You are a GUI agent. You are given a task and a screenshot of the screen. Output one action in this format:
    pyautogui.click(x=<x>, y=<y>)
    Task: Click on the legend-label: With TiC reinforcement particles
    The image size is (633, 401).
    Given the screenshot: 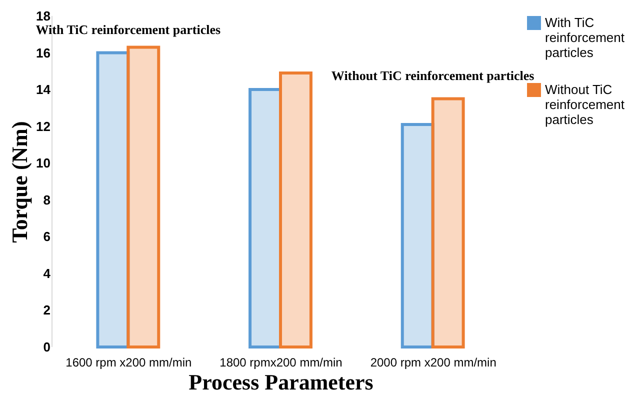 What is the action you would take?
    pyautogui.click(x=585, y=37)
    